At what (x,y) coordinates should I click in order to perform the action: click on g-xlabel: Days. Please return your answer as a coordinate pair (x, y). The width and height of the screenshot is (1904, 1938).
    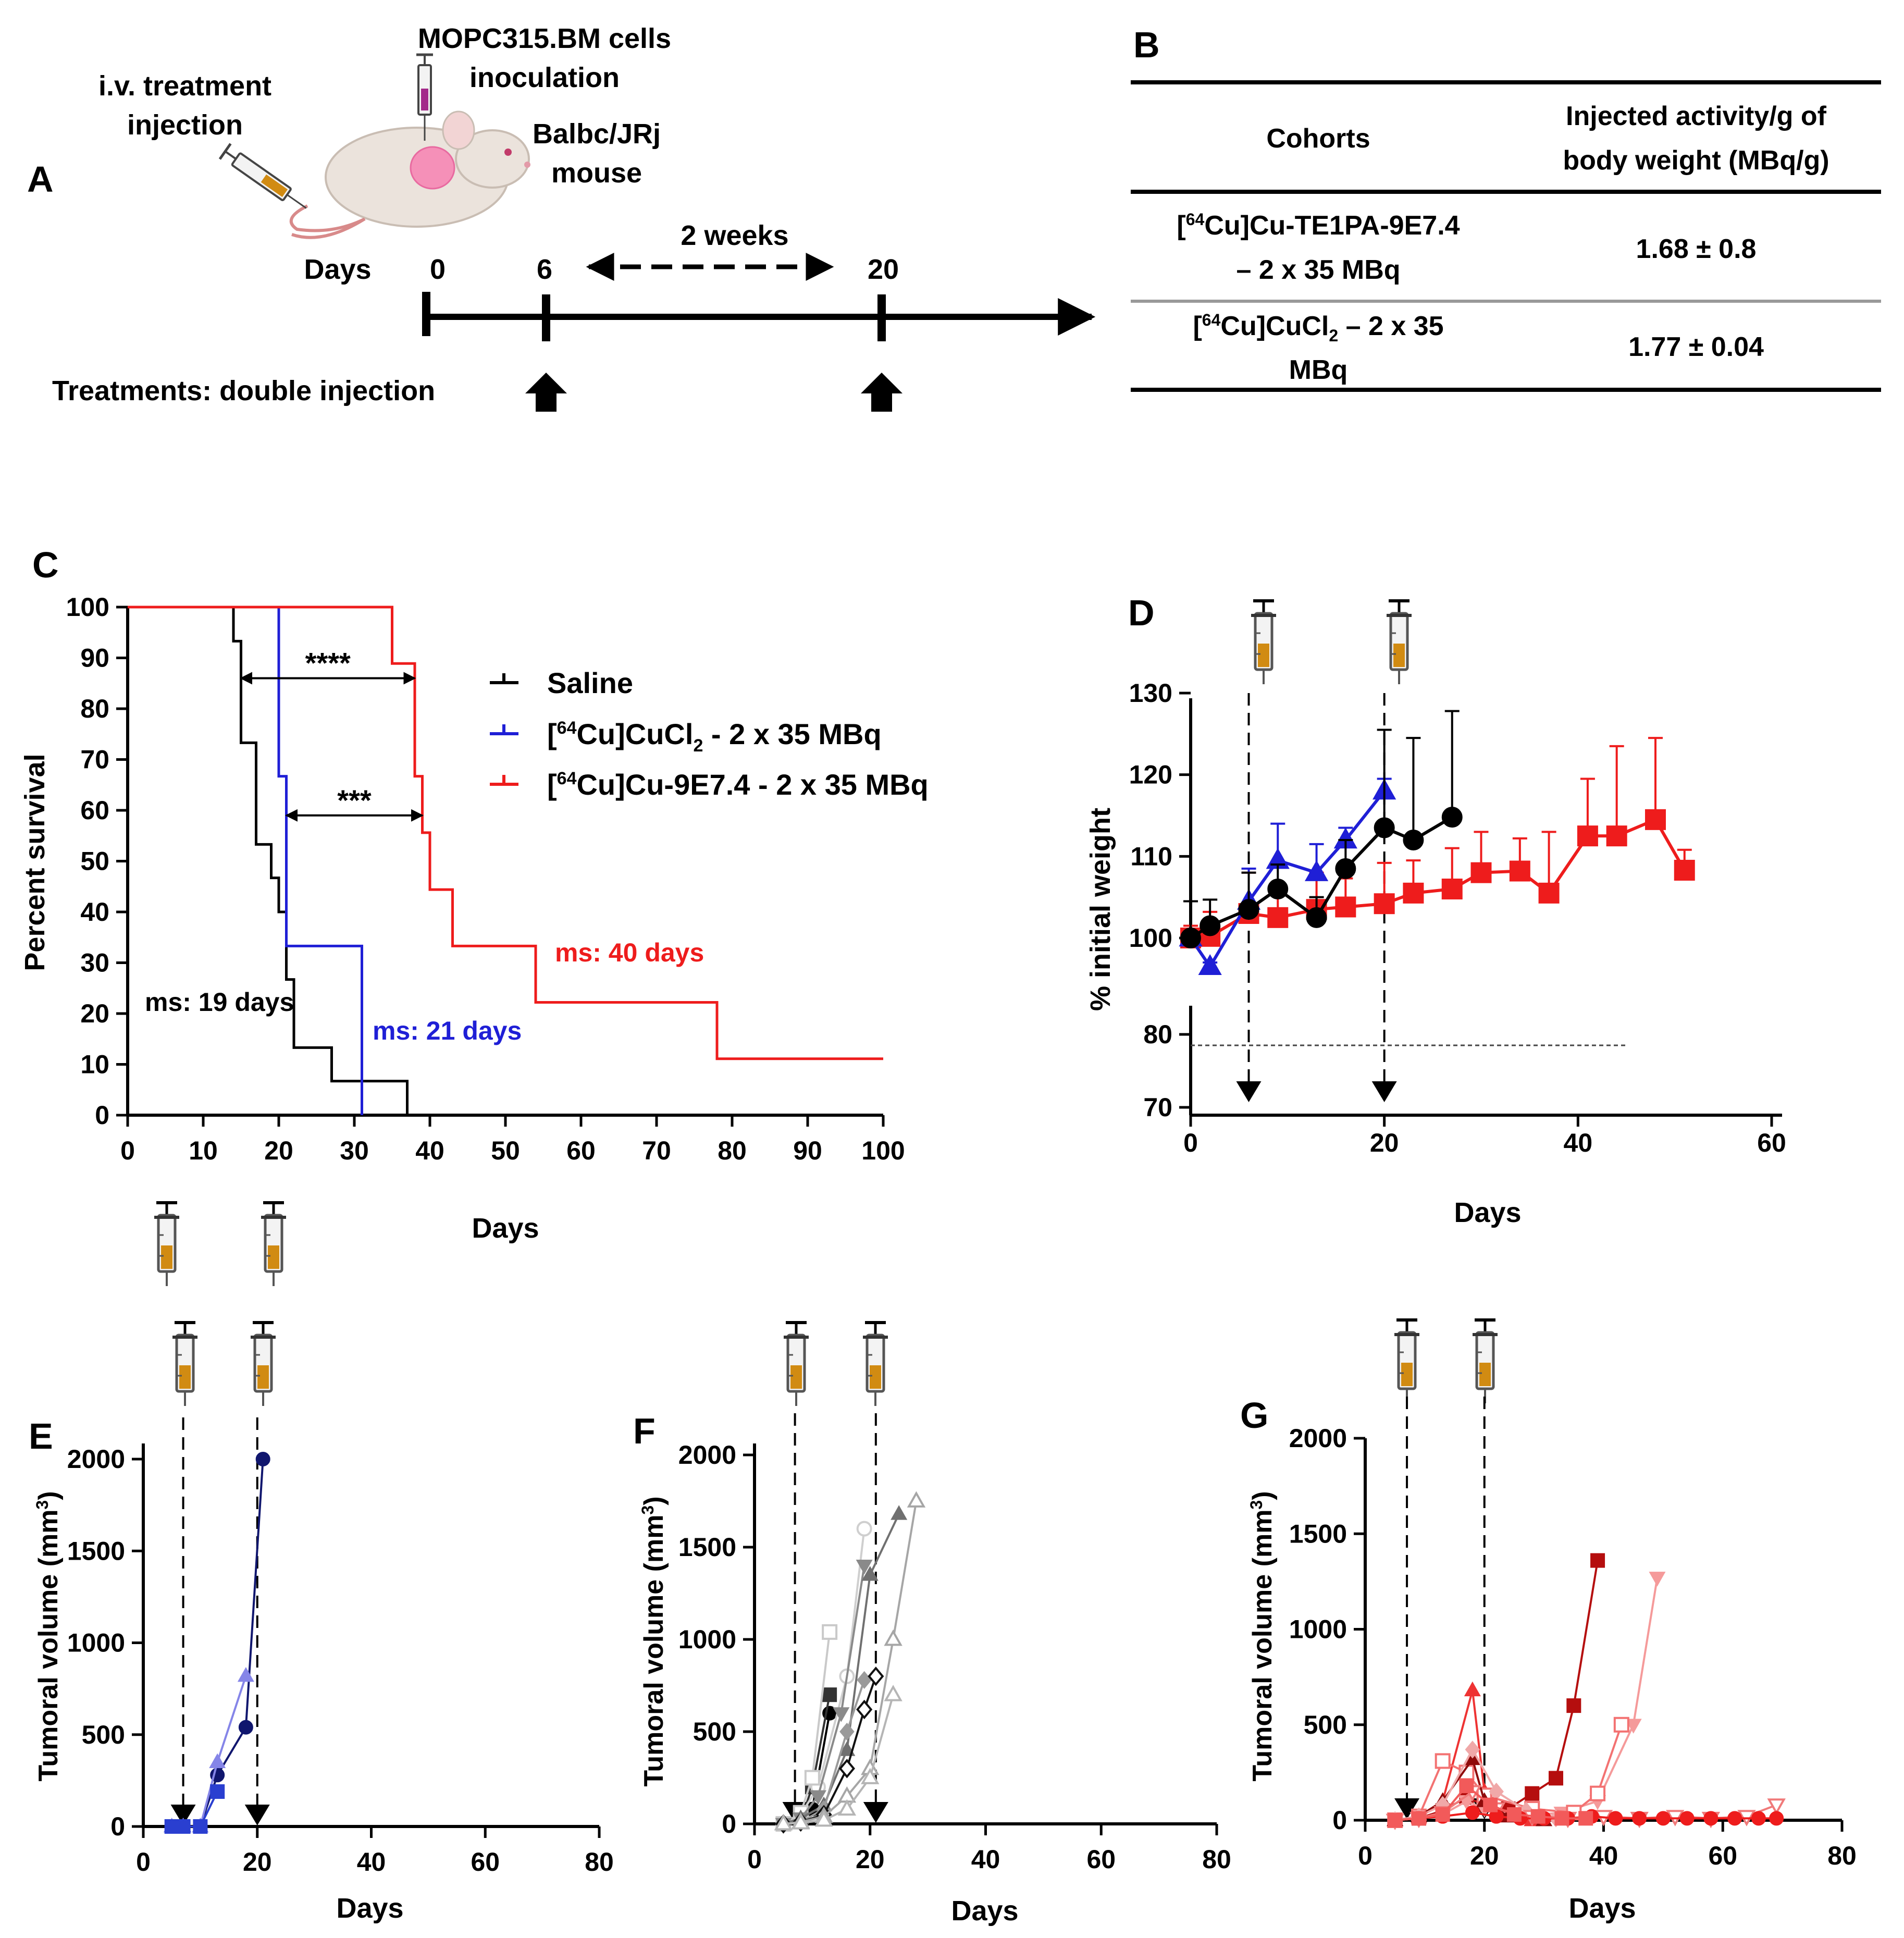
    Looking at the image, I should click on (1602, 1908).